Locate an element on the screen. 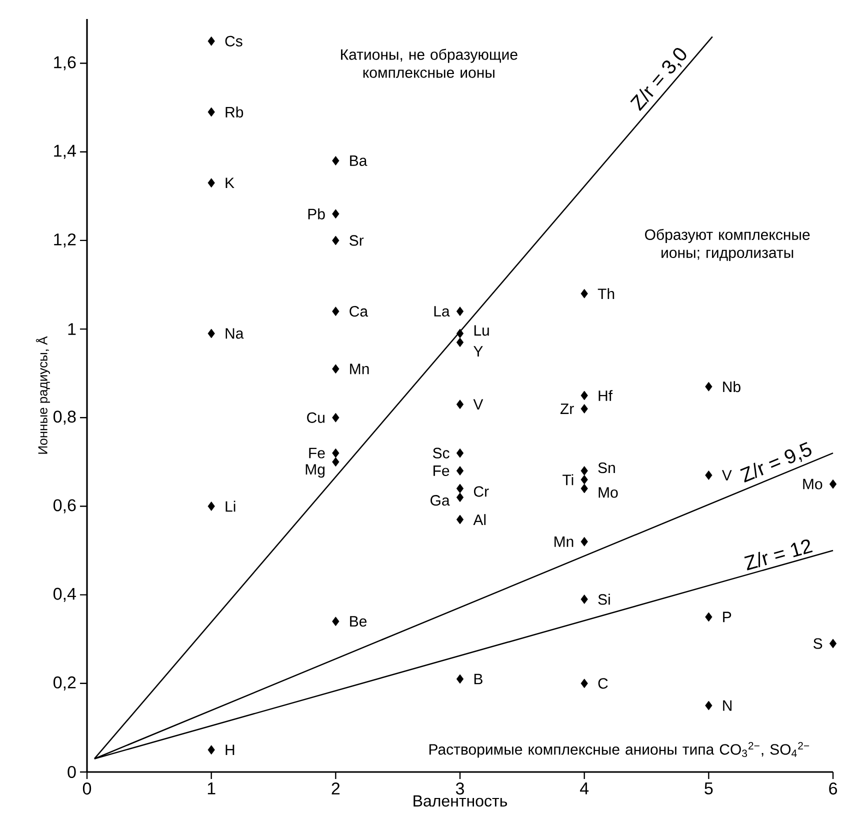  y-tick-label: 1 is located at coordinates (72, 329).